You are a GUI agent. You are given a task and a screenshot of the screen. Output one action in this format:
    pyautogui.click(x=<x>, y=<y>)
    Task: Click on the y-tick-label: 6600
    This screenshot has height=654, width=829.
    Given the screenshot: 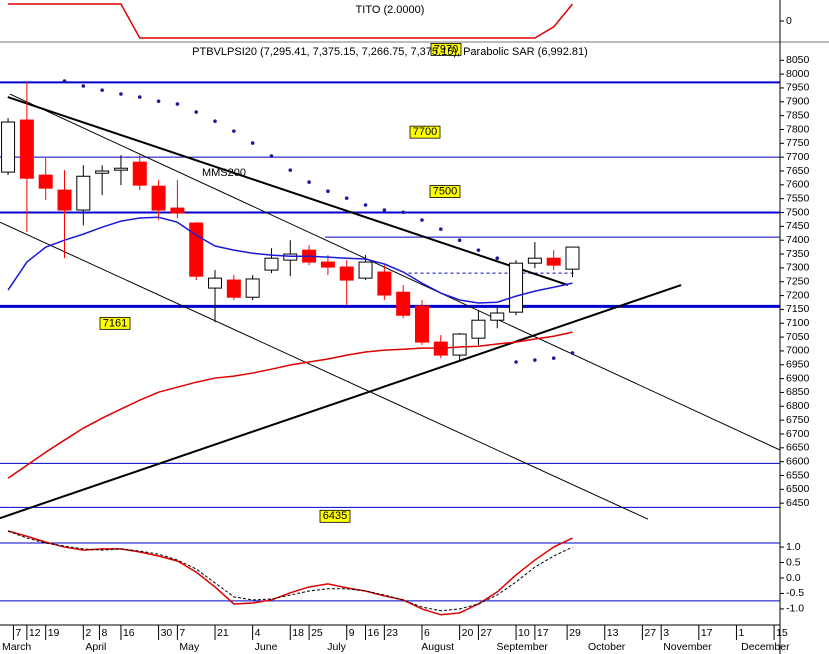 What is the action you would take?
    pyautogui.click(x=798, y=461)
    